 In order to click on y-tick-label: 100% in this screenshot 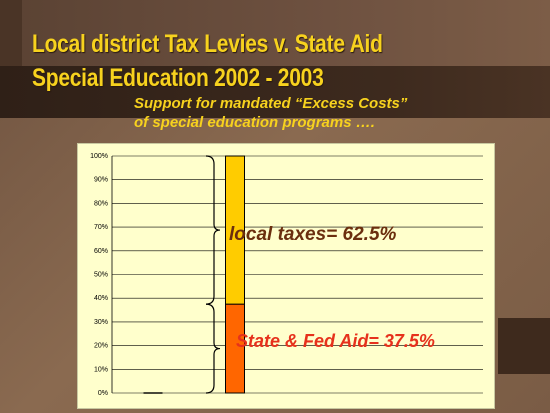, I will do `click(99, 156)`.